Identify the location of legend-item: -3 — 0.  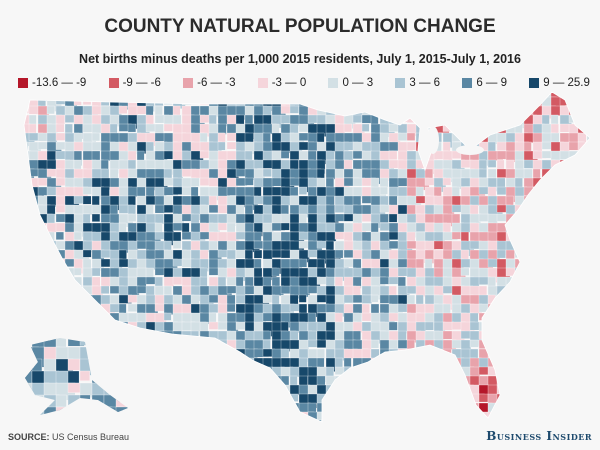
(281, 83).